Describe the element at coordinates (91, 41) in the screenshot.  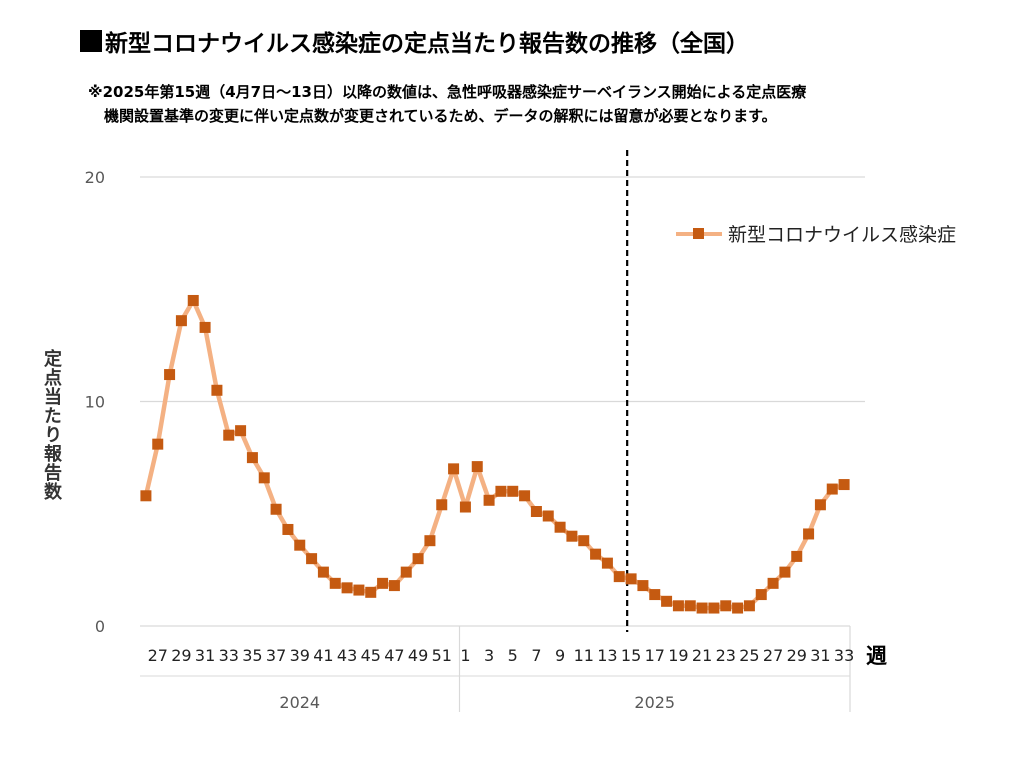
I see `title-square-icon` at that location.